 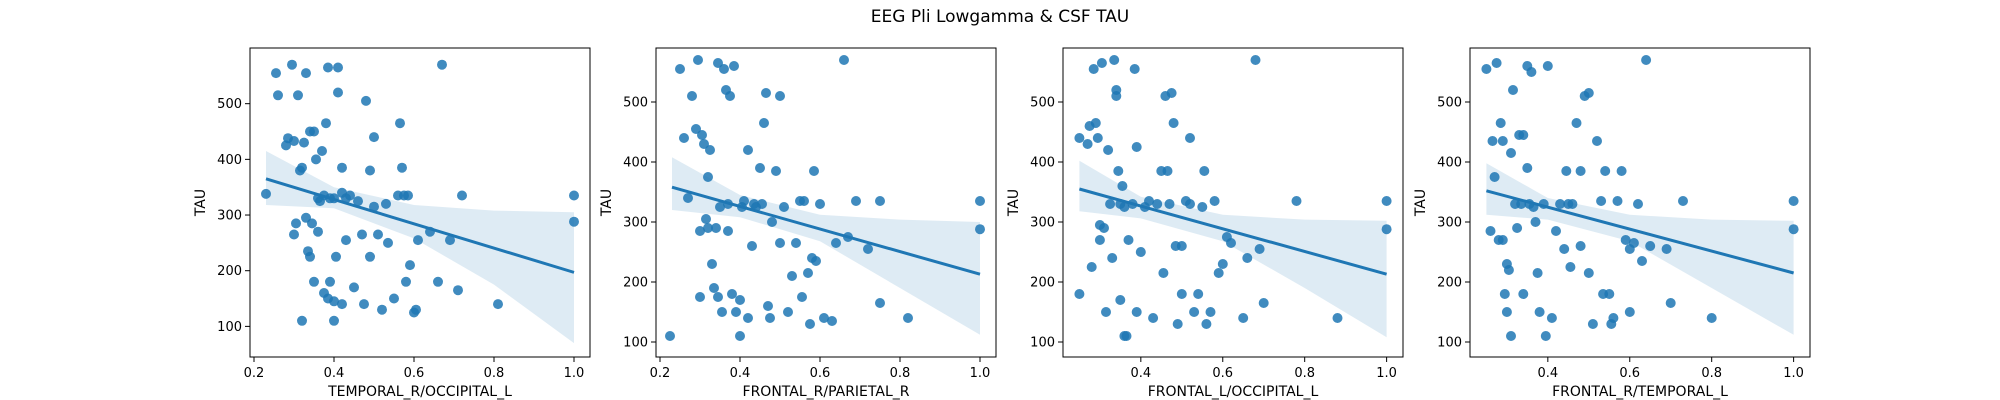 What do you see at coordinates (1640, 232) in the screenshot?
I see `regression-line` at bounding box center [1640, 232].